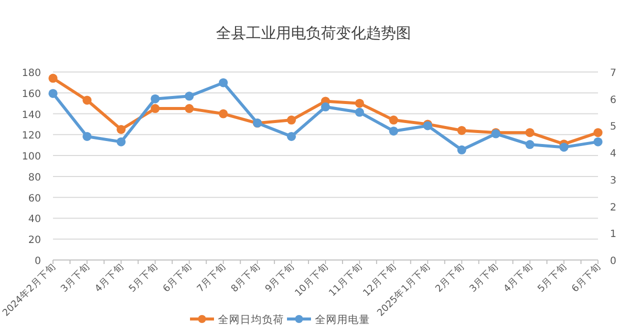  What do you see at coordinates (31, 94) in the screenshot?
I see `y-tick-label: 160` at bounding box center [31, 94].